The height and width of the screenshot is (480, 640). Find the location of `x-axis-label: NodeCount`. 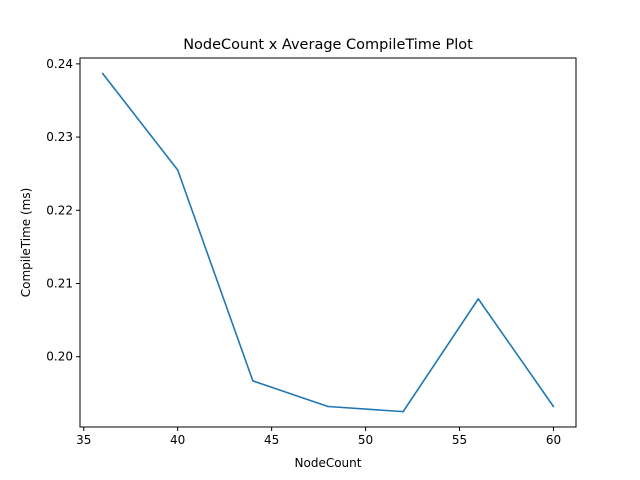

x-axis-label: NodeCount is located at coordinates (328, 463).